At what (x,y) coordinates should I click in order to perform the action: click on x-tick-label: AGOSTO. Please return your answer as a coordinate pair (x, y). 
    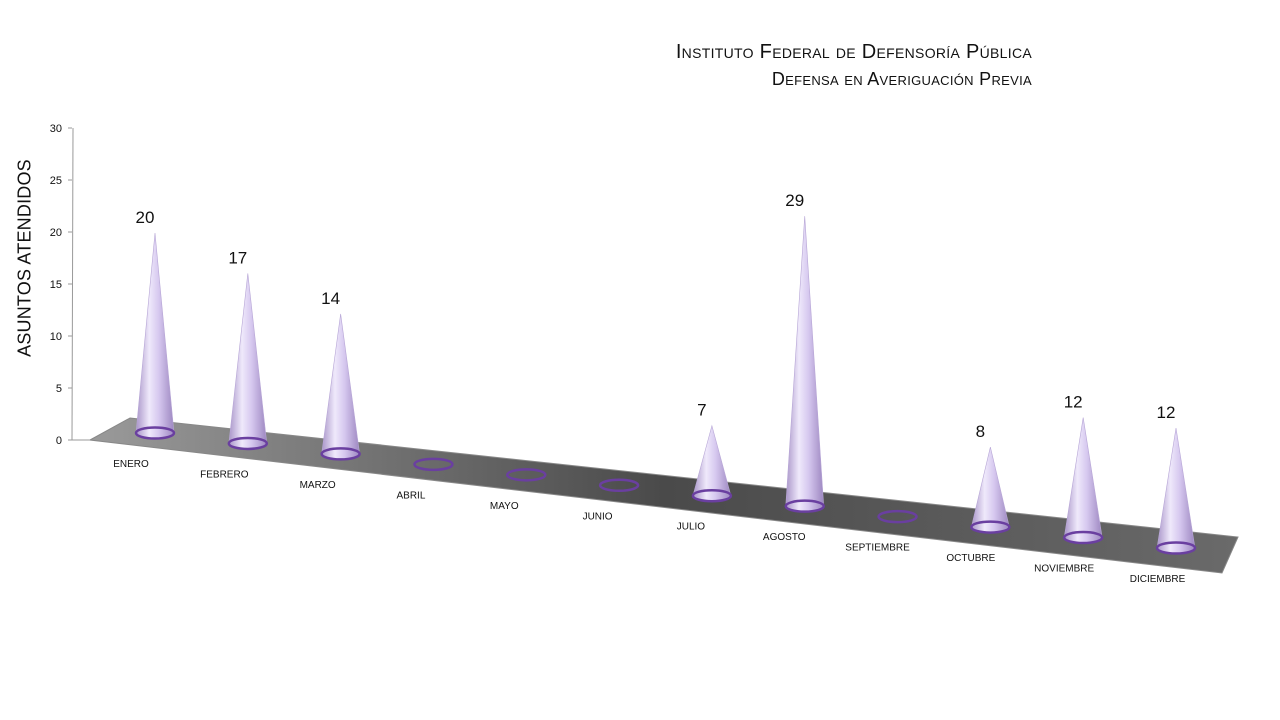
    Looking at the image, I should click on (784, 537).